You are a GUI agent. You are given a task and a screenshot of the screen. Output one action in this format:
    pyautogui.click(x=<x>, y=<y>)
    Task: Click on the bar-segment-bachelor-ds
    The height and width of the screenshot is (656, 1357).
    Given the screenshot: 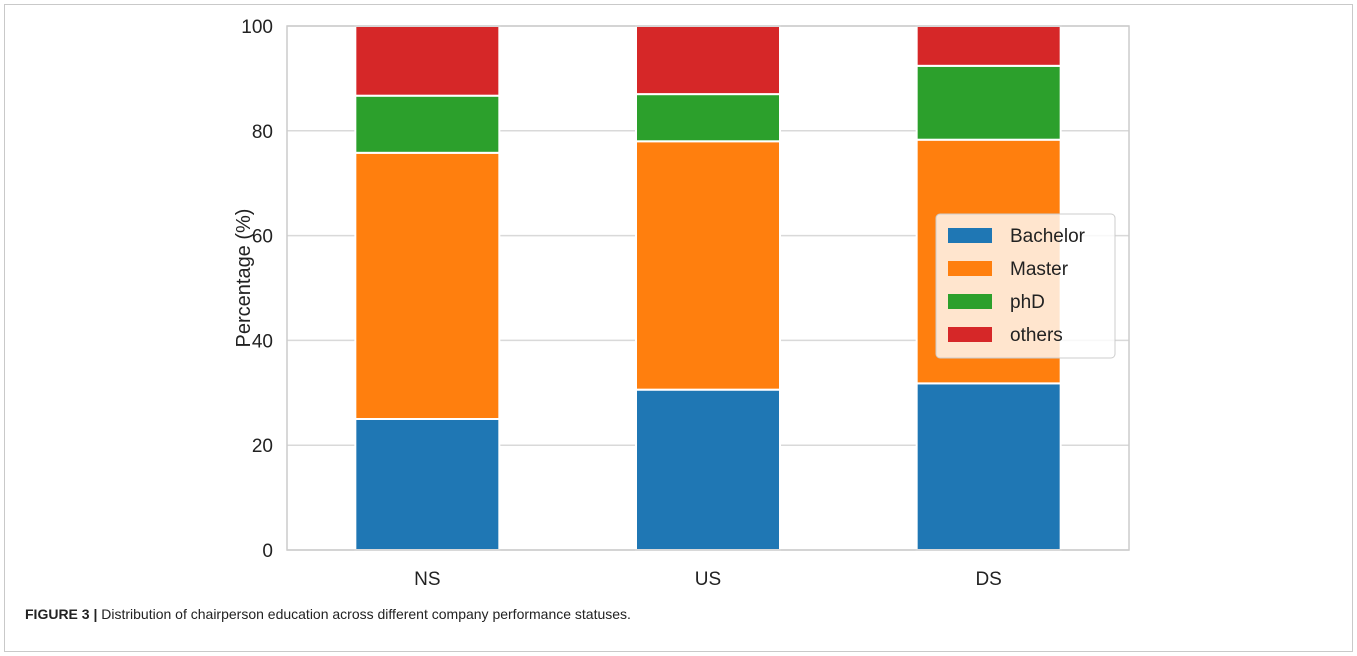 What is the action you would take?
    pyautogui.click(x=988, y=467)
    